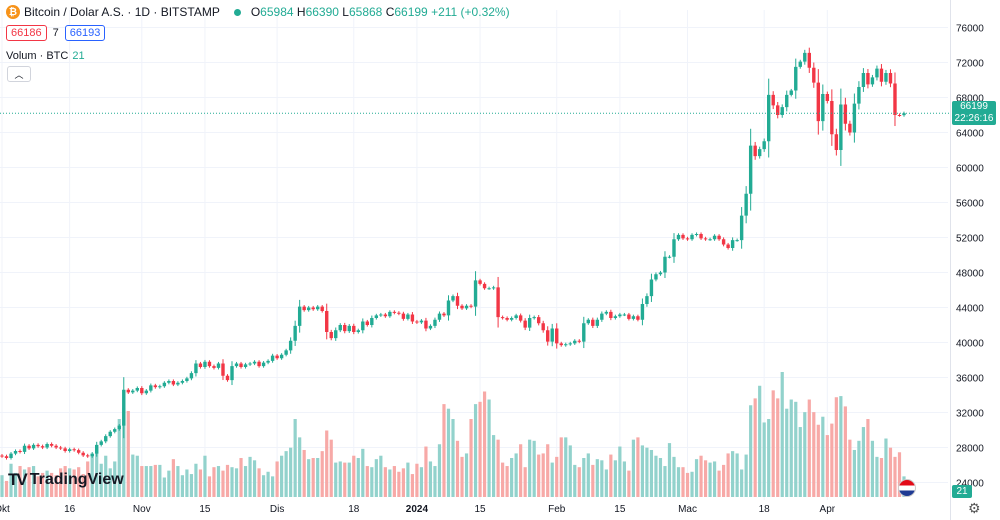 The height and width of the screenshot is (520, 1000). What do you see at coordinates (13, 12) in the screenshot?
I see `bitcoin-icon: ₿` at bounding box center [13, 12].